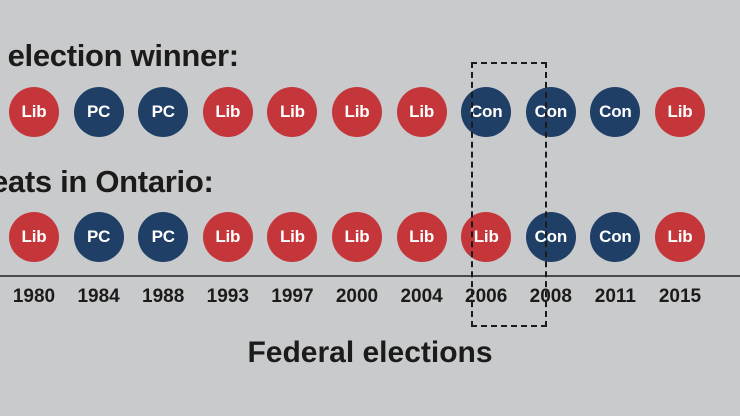  I want to click on seats-row-label: seats in Ontario:, so click(107, 181).